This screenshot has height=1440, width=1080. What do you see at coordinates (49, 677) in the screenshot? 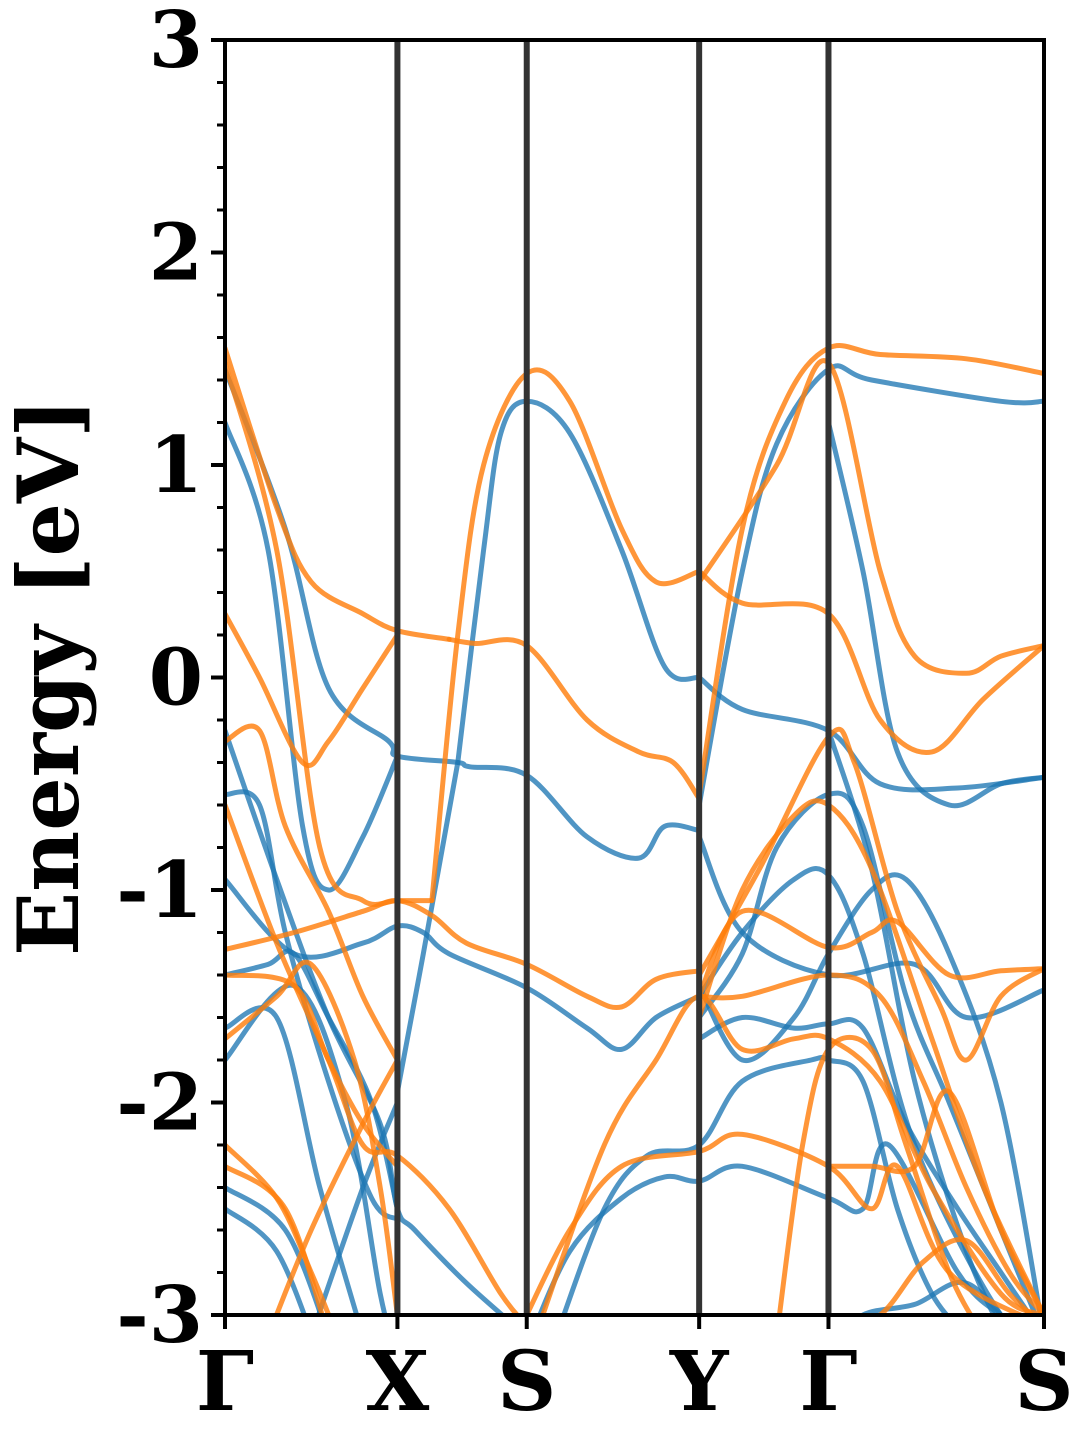
I see `y-axis-title: Energy [eV]` at bounding box center [49, 677].